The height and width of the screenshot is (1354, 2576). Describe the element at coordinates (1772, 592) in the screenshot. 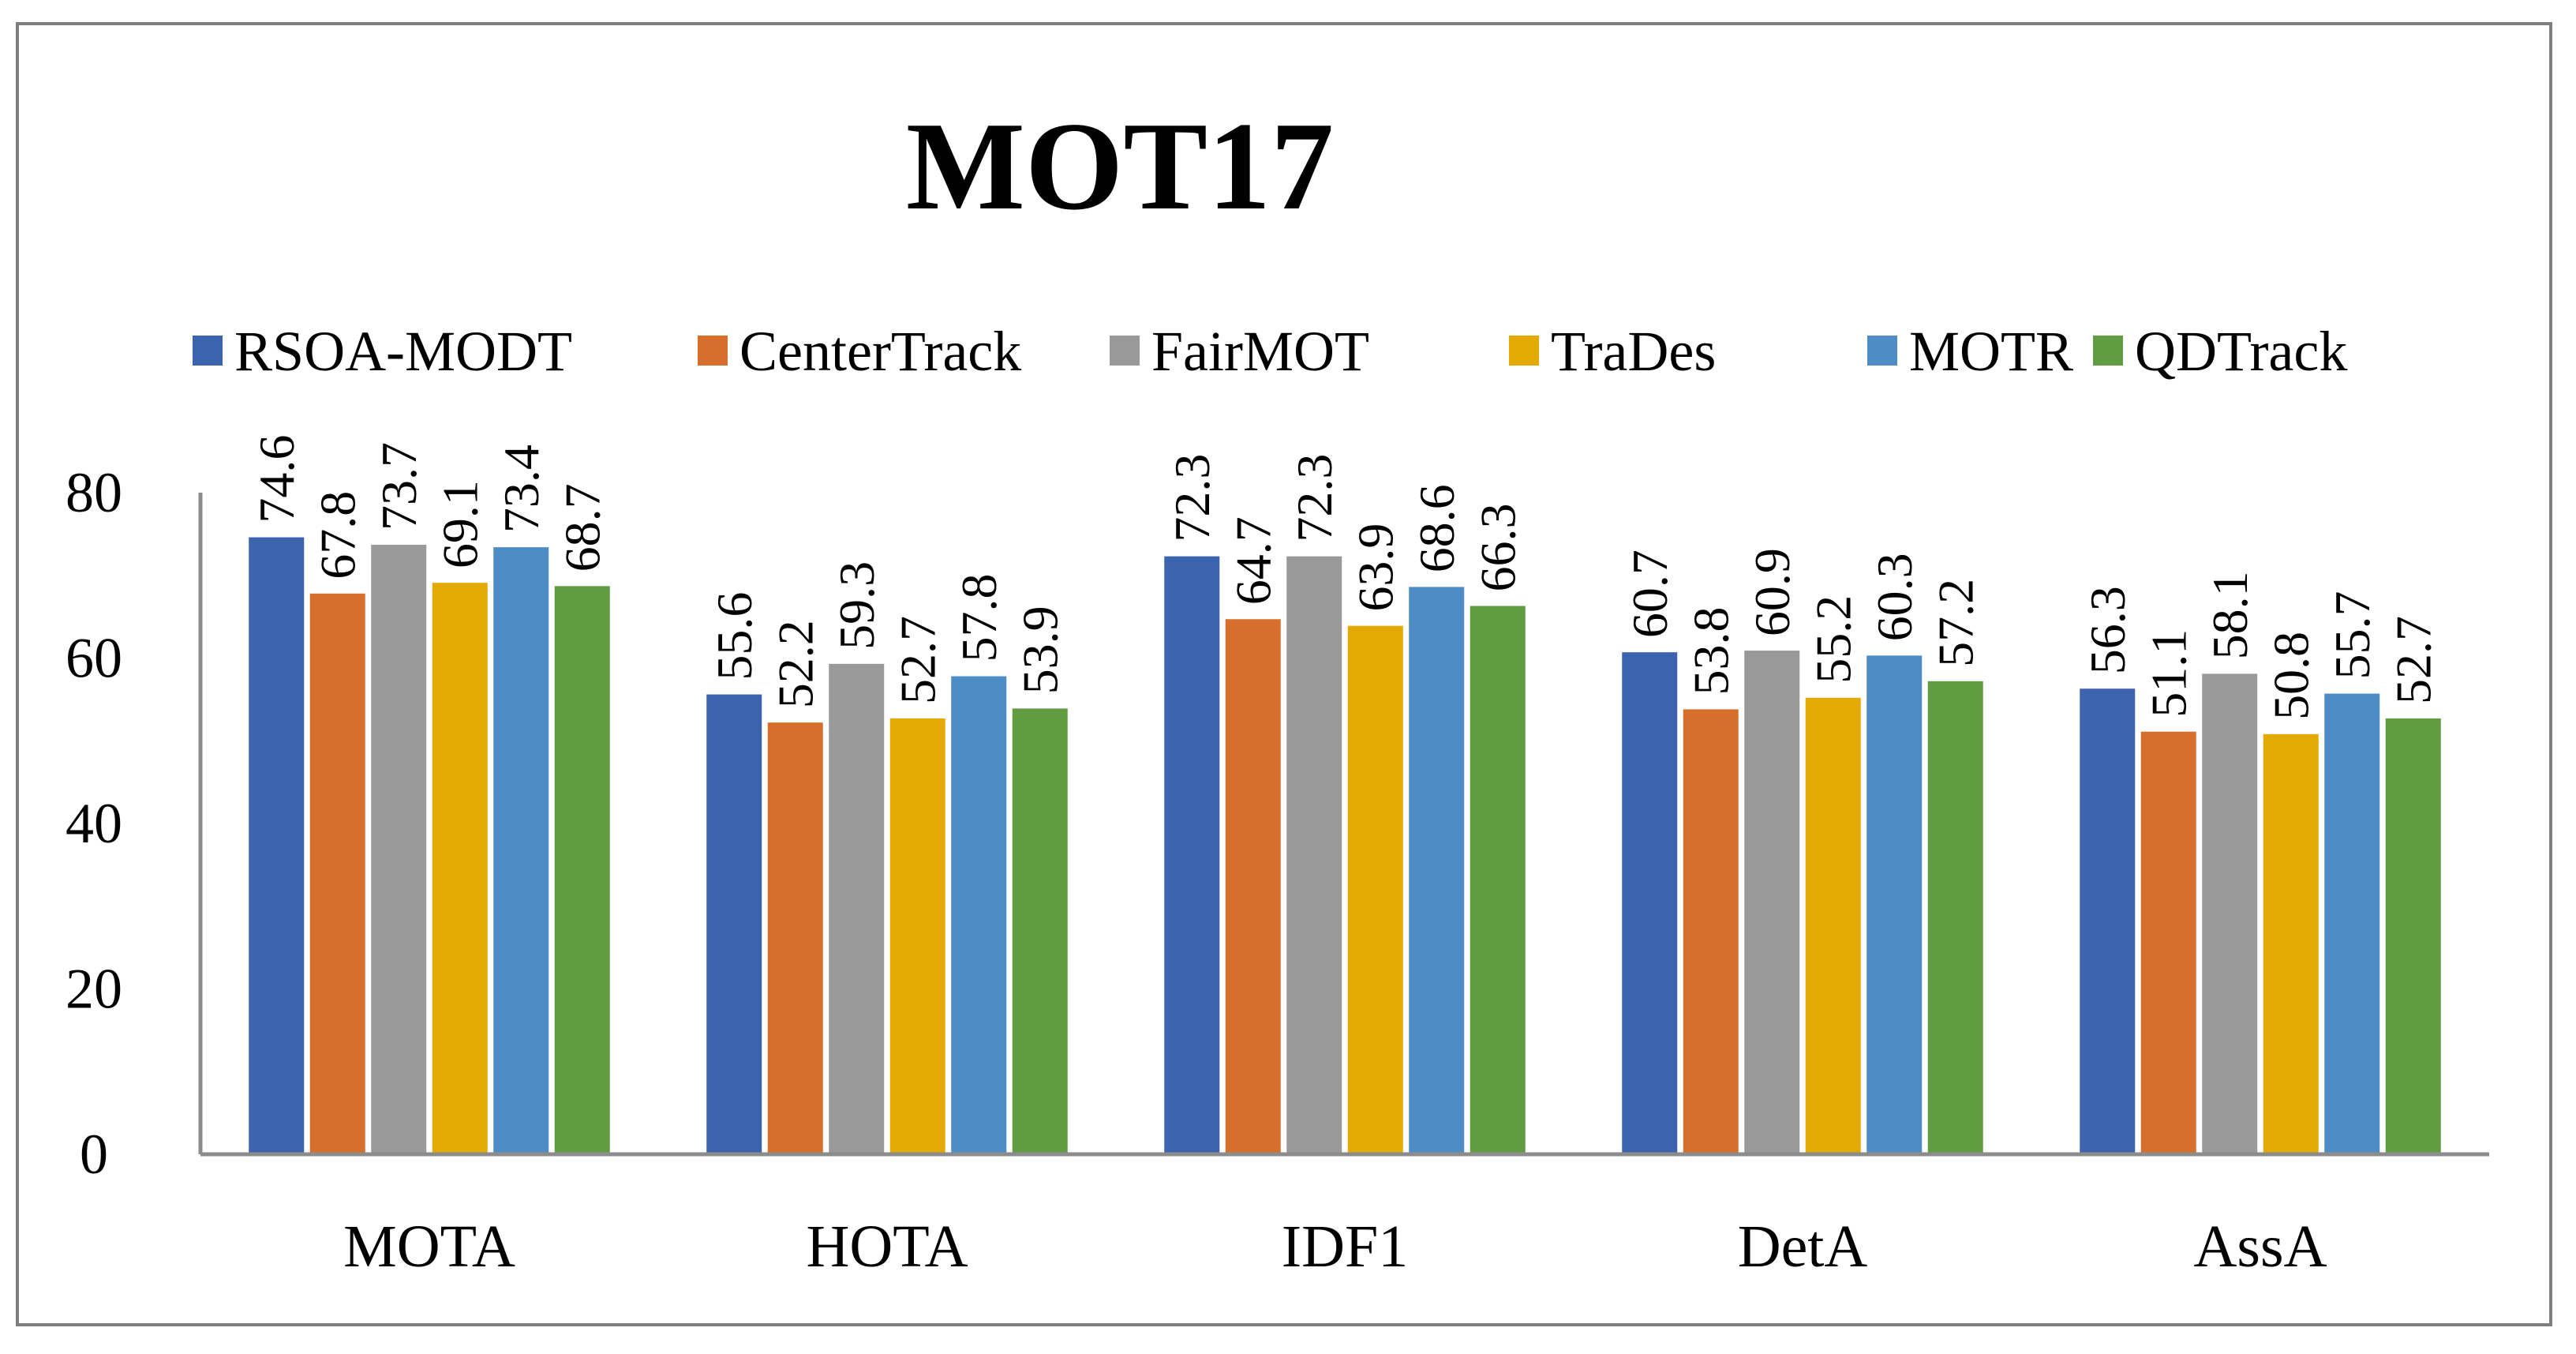

I see `data-label-fairmot-deta: 60.9` at that location.